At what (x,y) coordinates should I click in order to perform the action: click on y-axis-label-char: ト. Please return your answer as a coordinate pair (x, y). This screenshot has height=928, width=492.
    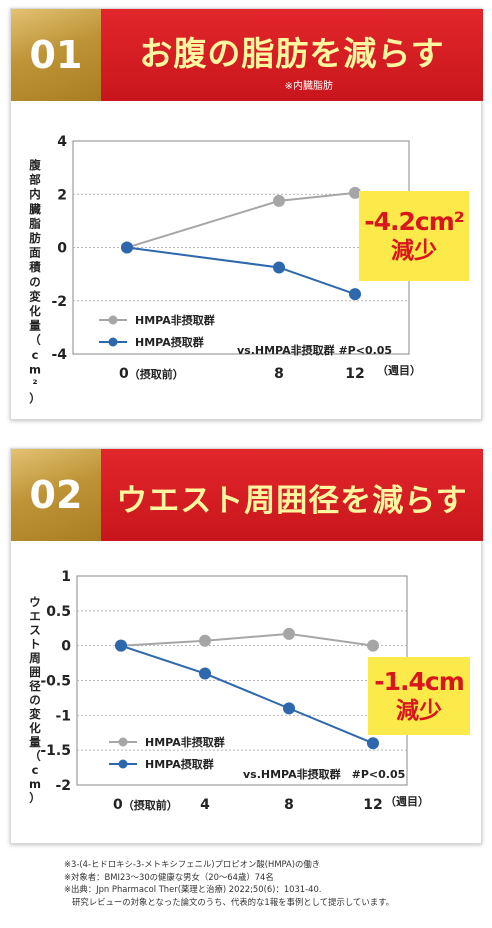
    Looking at the image, I should click on (35, 644).